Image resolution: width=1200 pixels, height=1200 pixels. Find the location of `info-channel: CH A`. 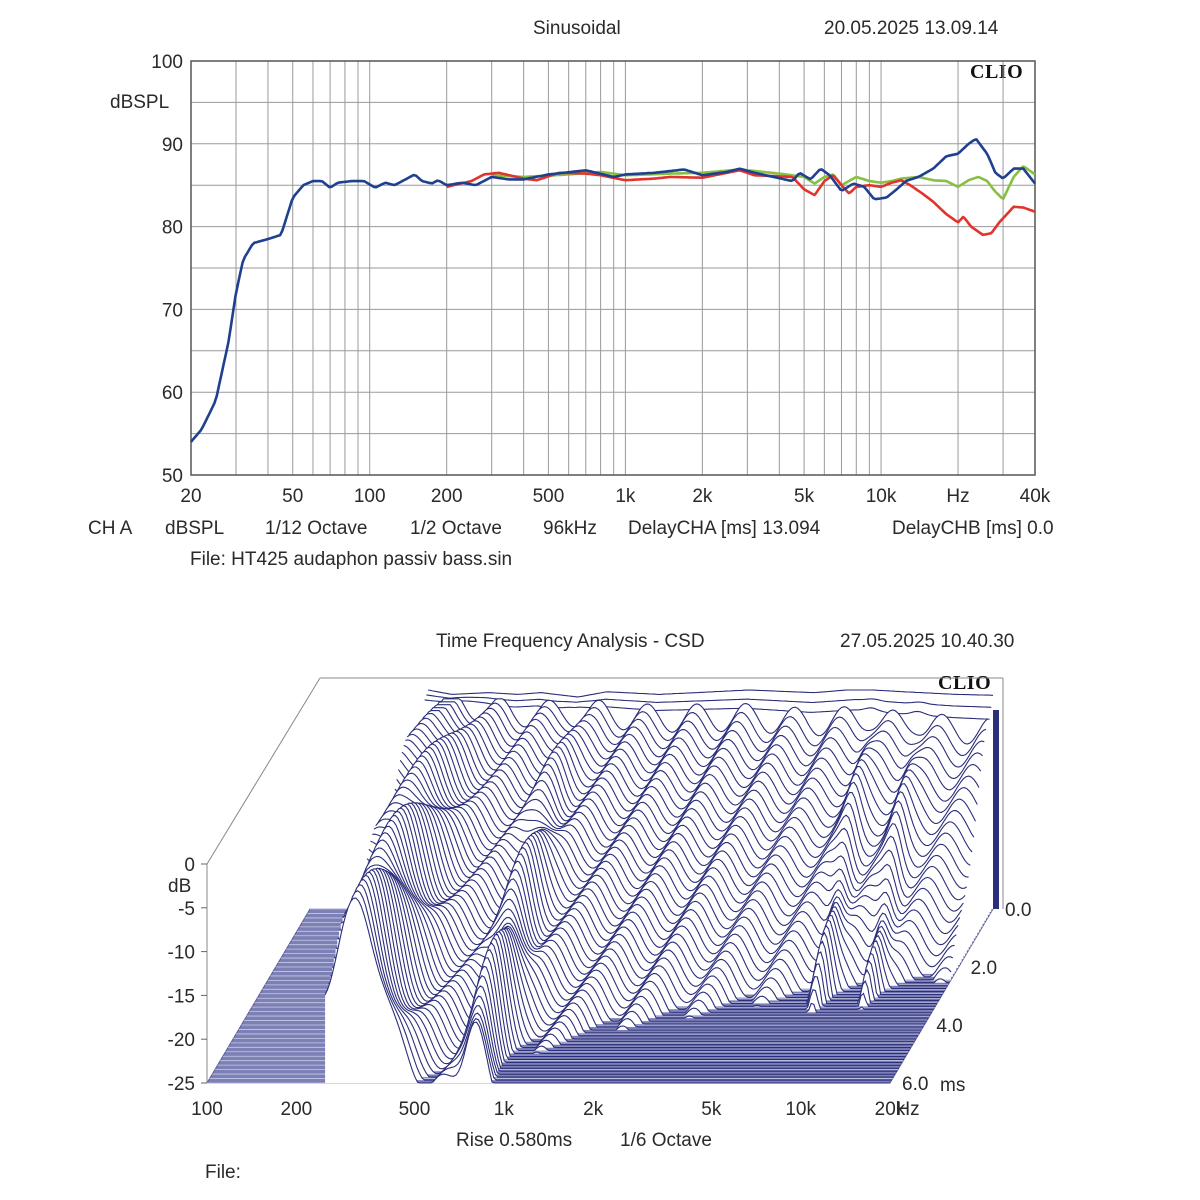

info-channel: CH A is located at coordinates (110, 528).